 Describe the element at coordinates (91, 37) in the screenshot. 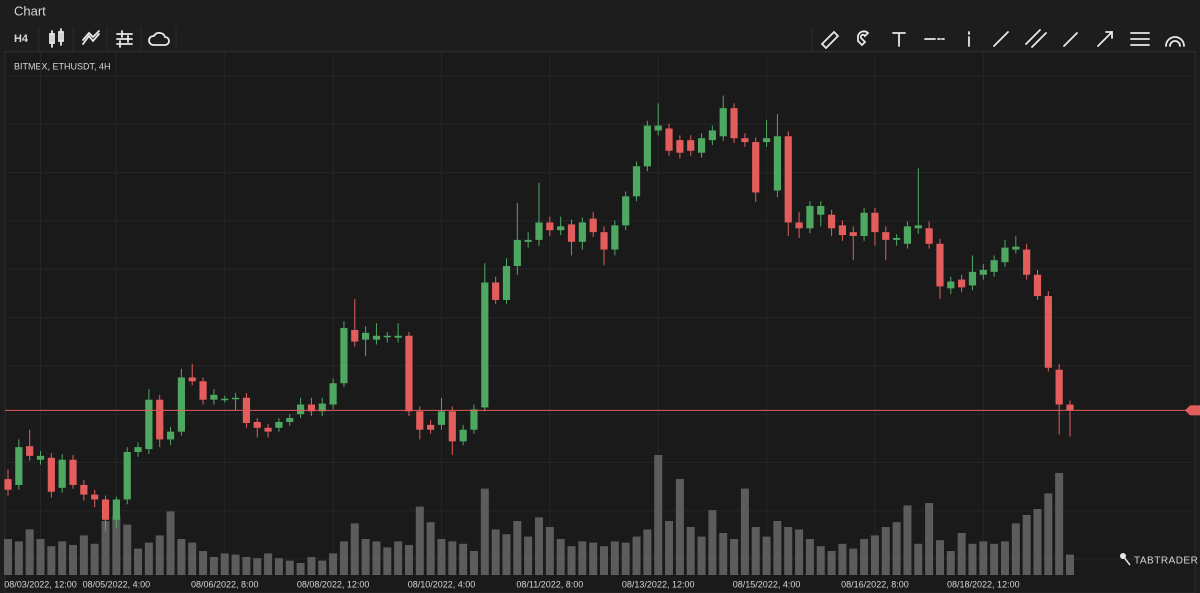

I see `indicators-button` at that location.